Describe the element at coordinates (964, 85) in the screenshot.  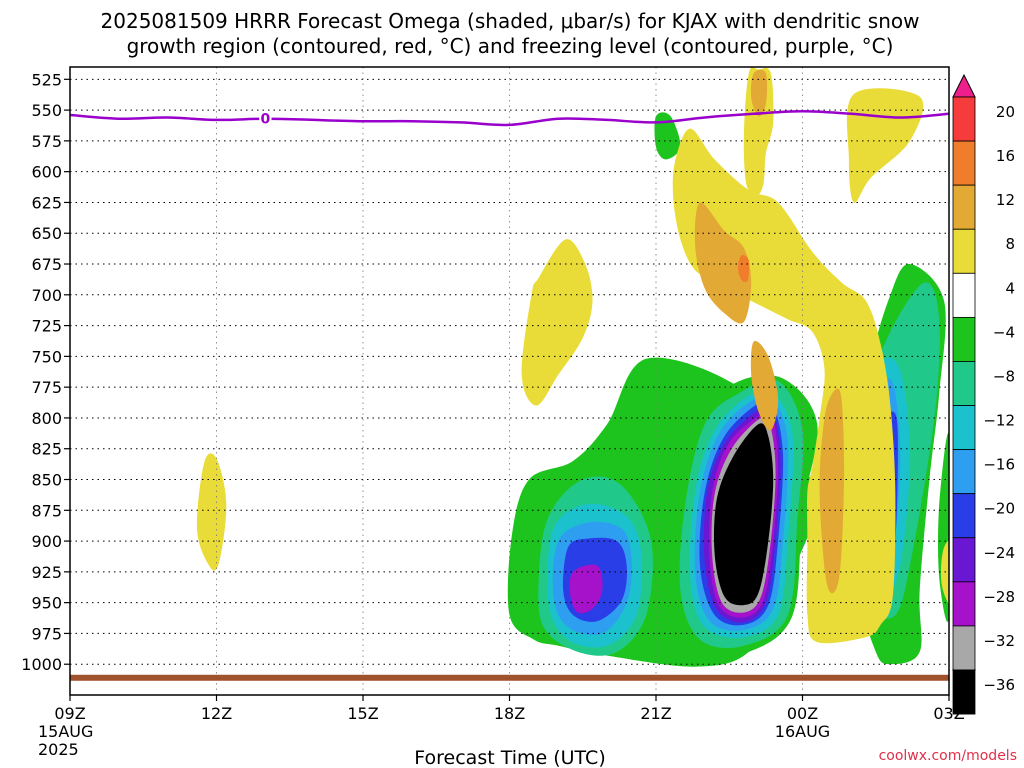
I see `colorbar-top-arrow` at that location.